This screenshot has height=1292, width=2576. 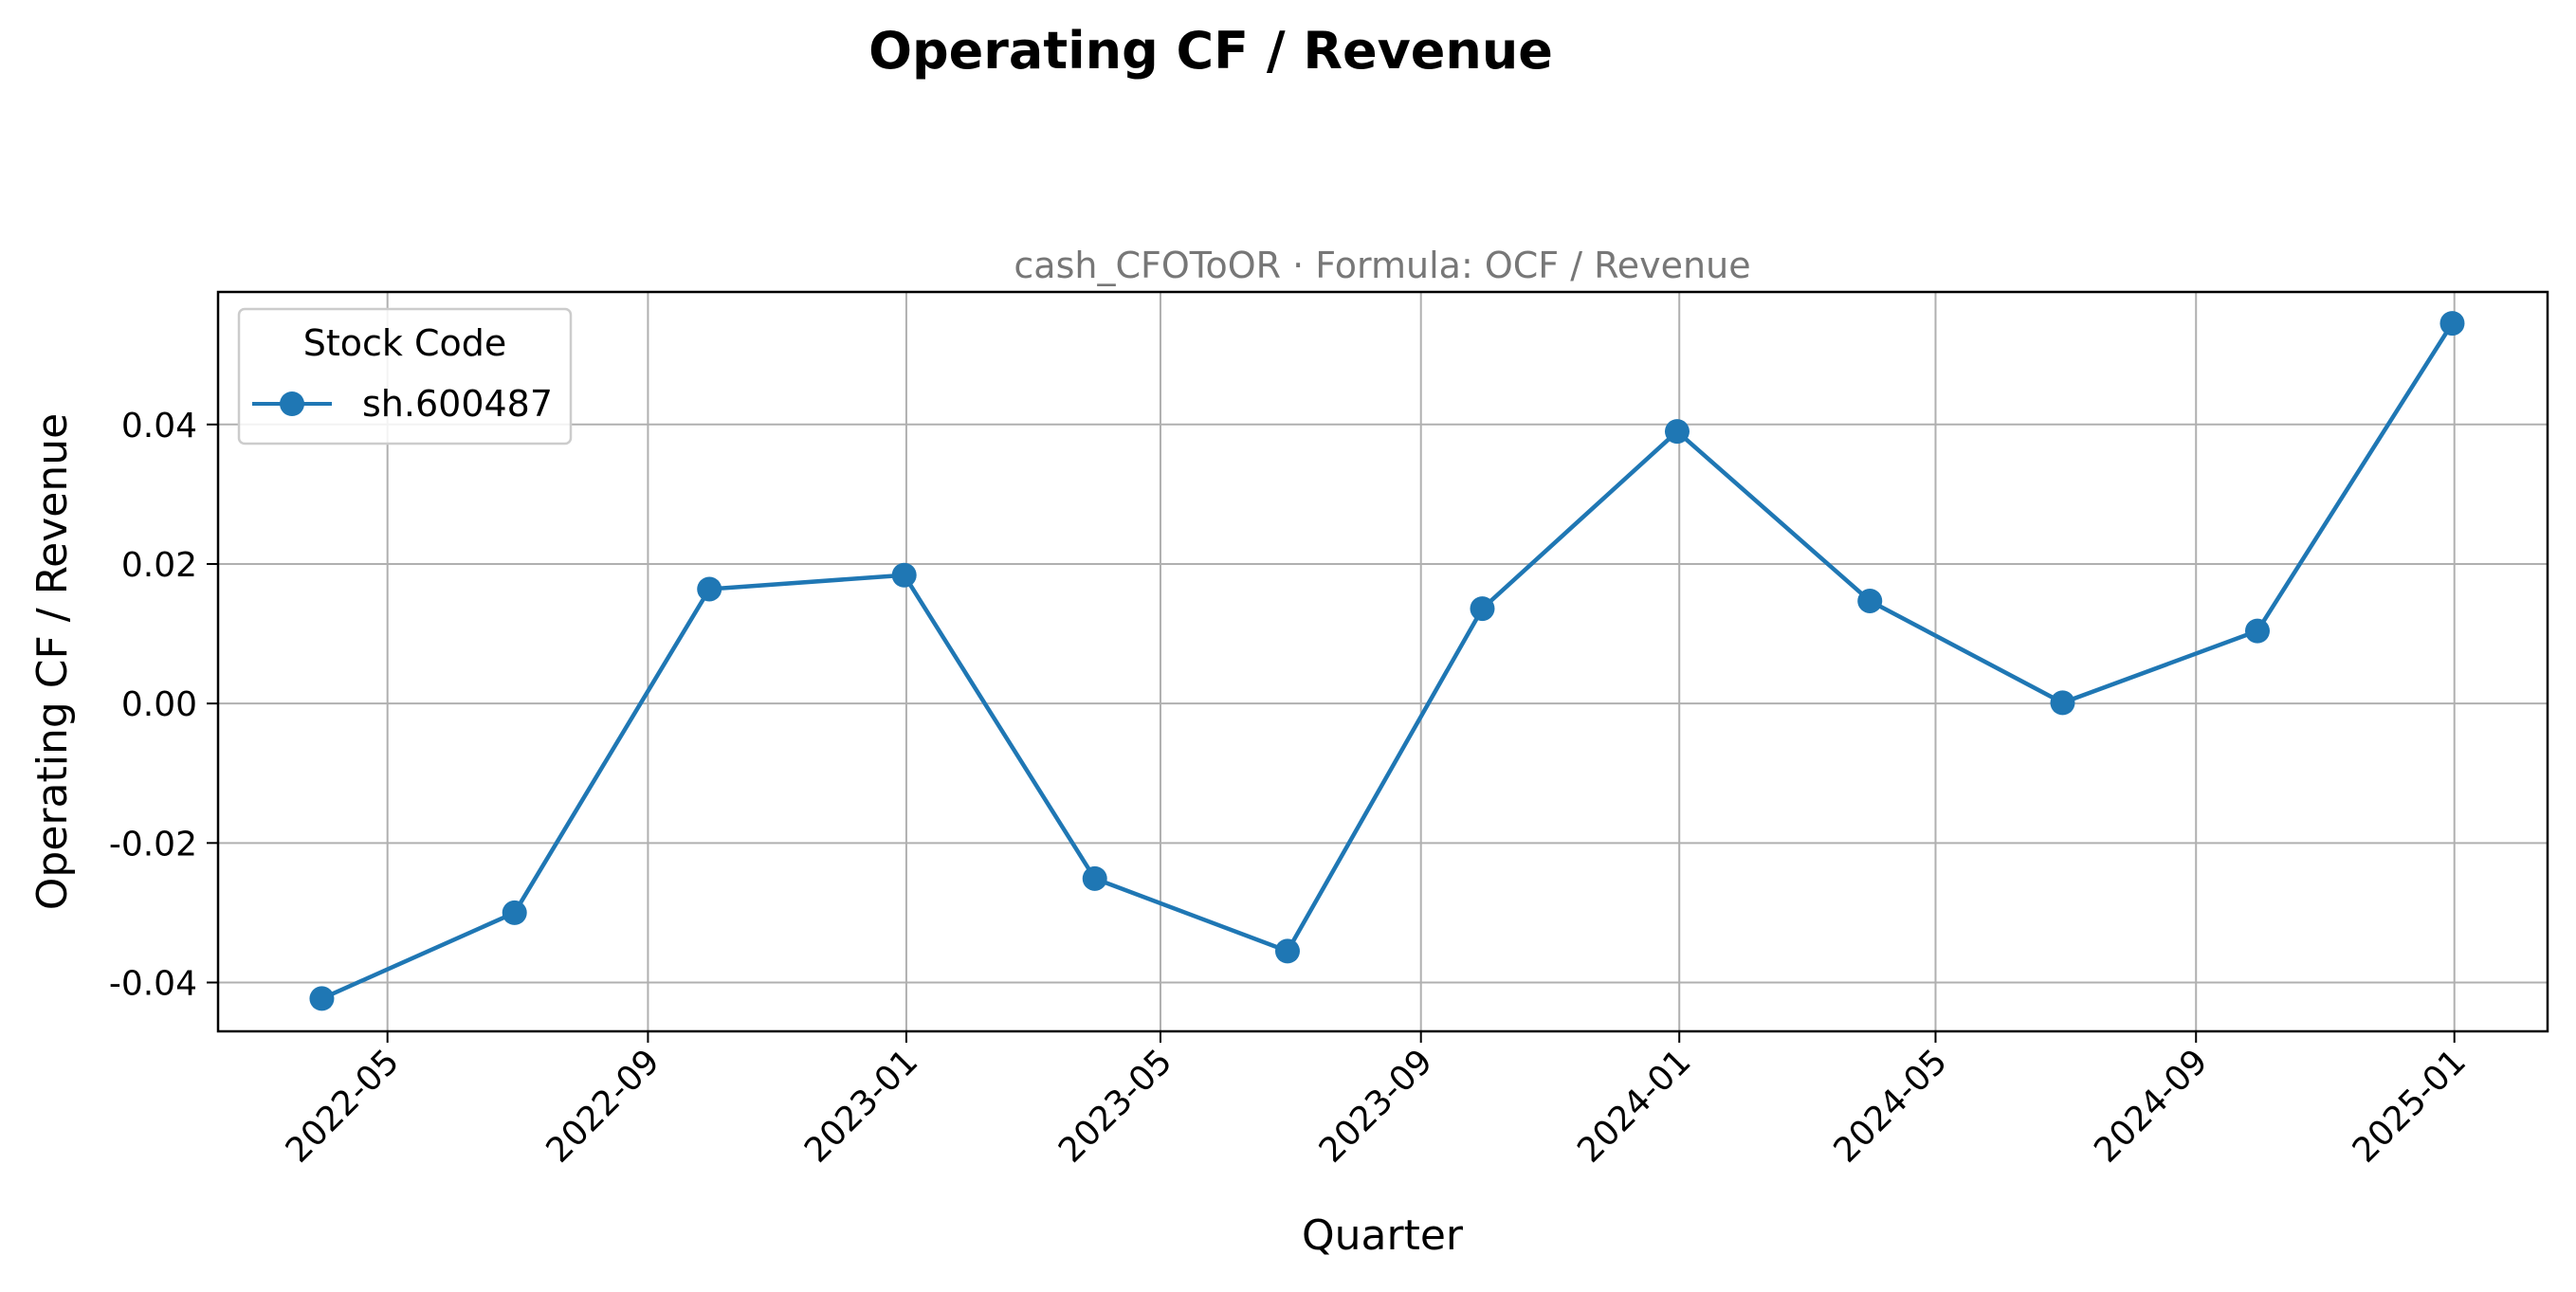 I want to click on chart-subtitle: cash_CFOToOR · Formula: OCF / Revenue, so click(x=1382, y=265).